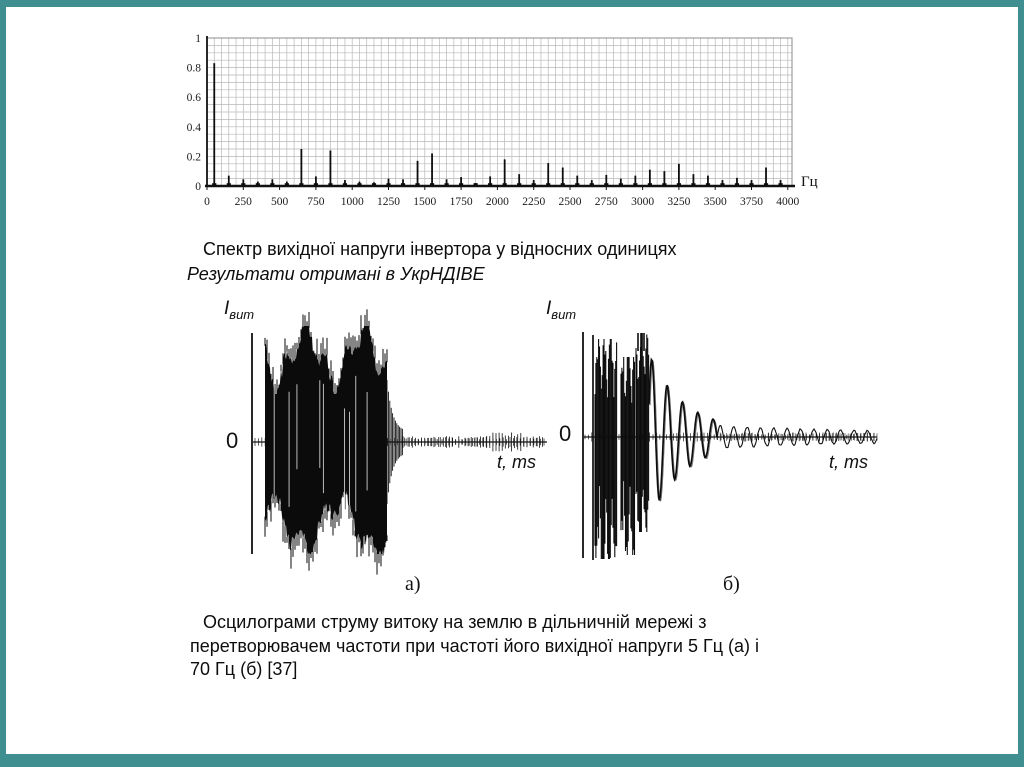 This screenshot has height=767, width=1024. Describe the element at coordinates (512, 3) in the screenshot. I see `slide-frame-top` at that location.